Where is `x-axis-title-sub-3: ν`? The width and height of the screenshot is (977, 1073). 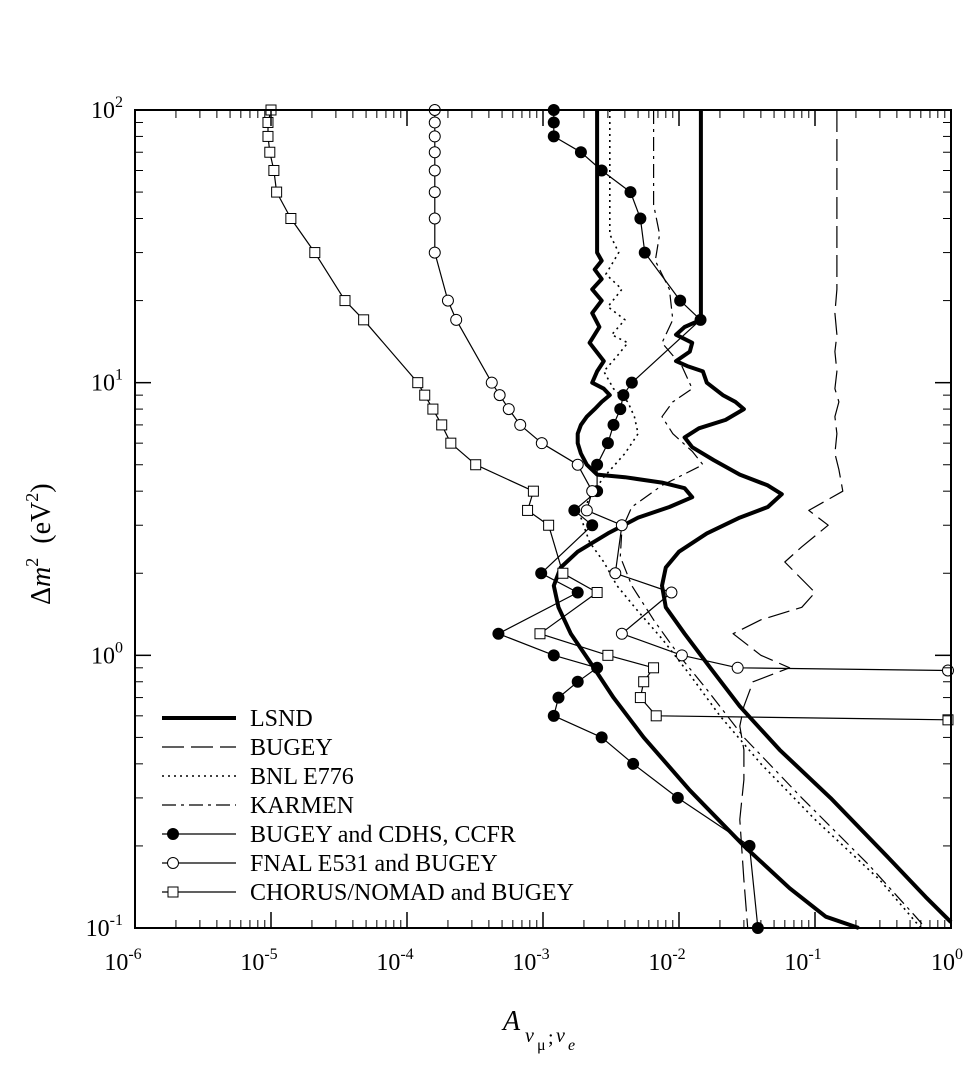 x-axis-title-sub-3: ν is located at coordinates (560, 1036).